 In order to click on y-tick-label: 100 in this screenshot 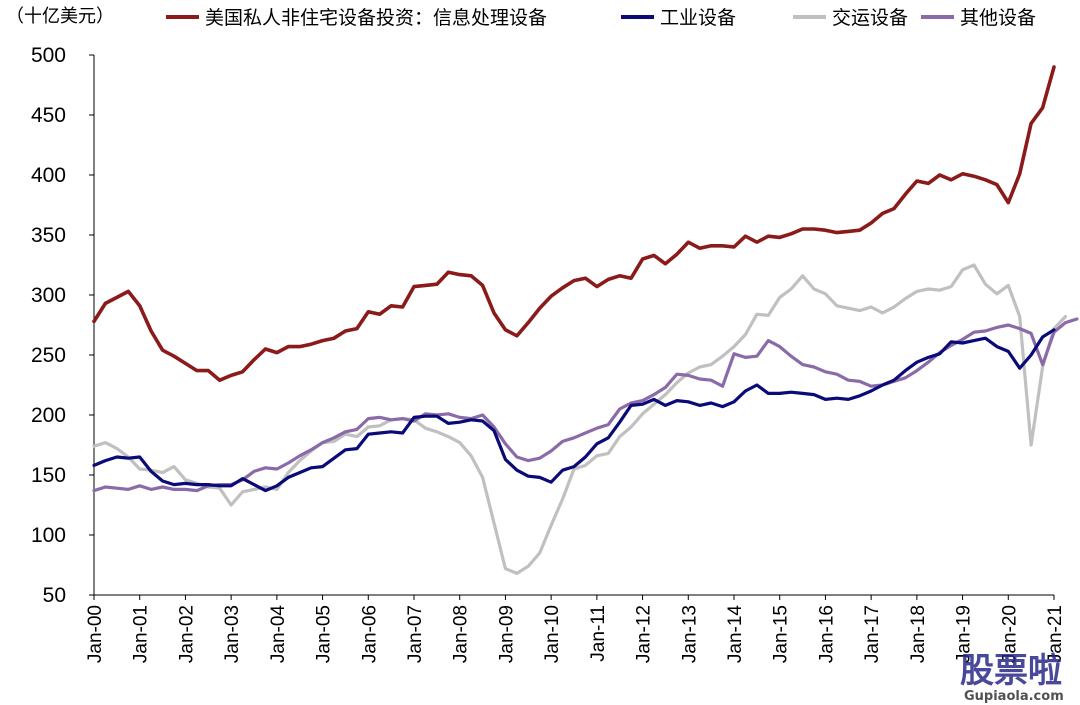, I will do `click(48, 535)`.